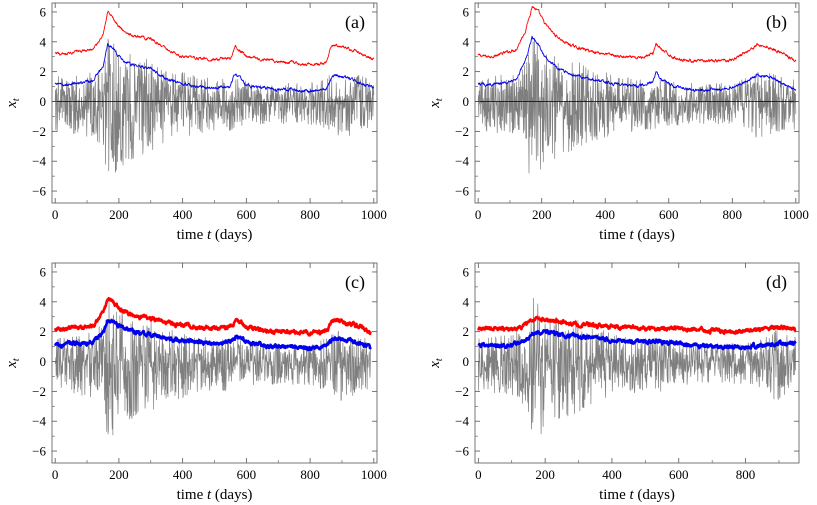 This screenshot has width=817, height=505. Describe the element at coordinates (776, 22) in the screenshot. I see `panel-label: (b)` at that location.